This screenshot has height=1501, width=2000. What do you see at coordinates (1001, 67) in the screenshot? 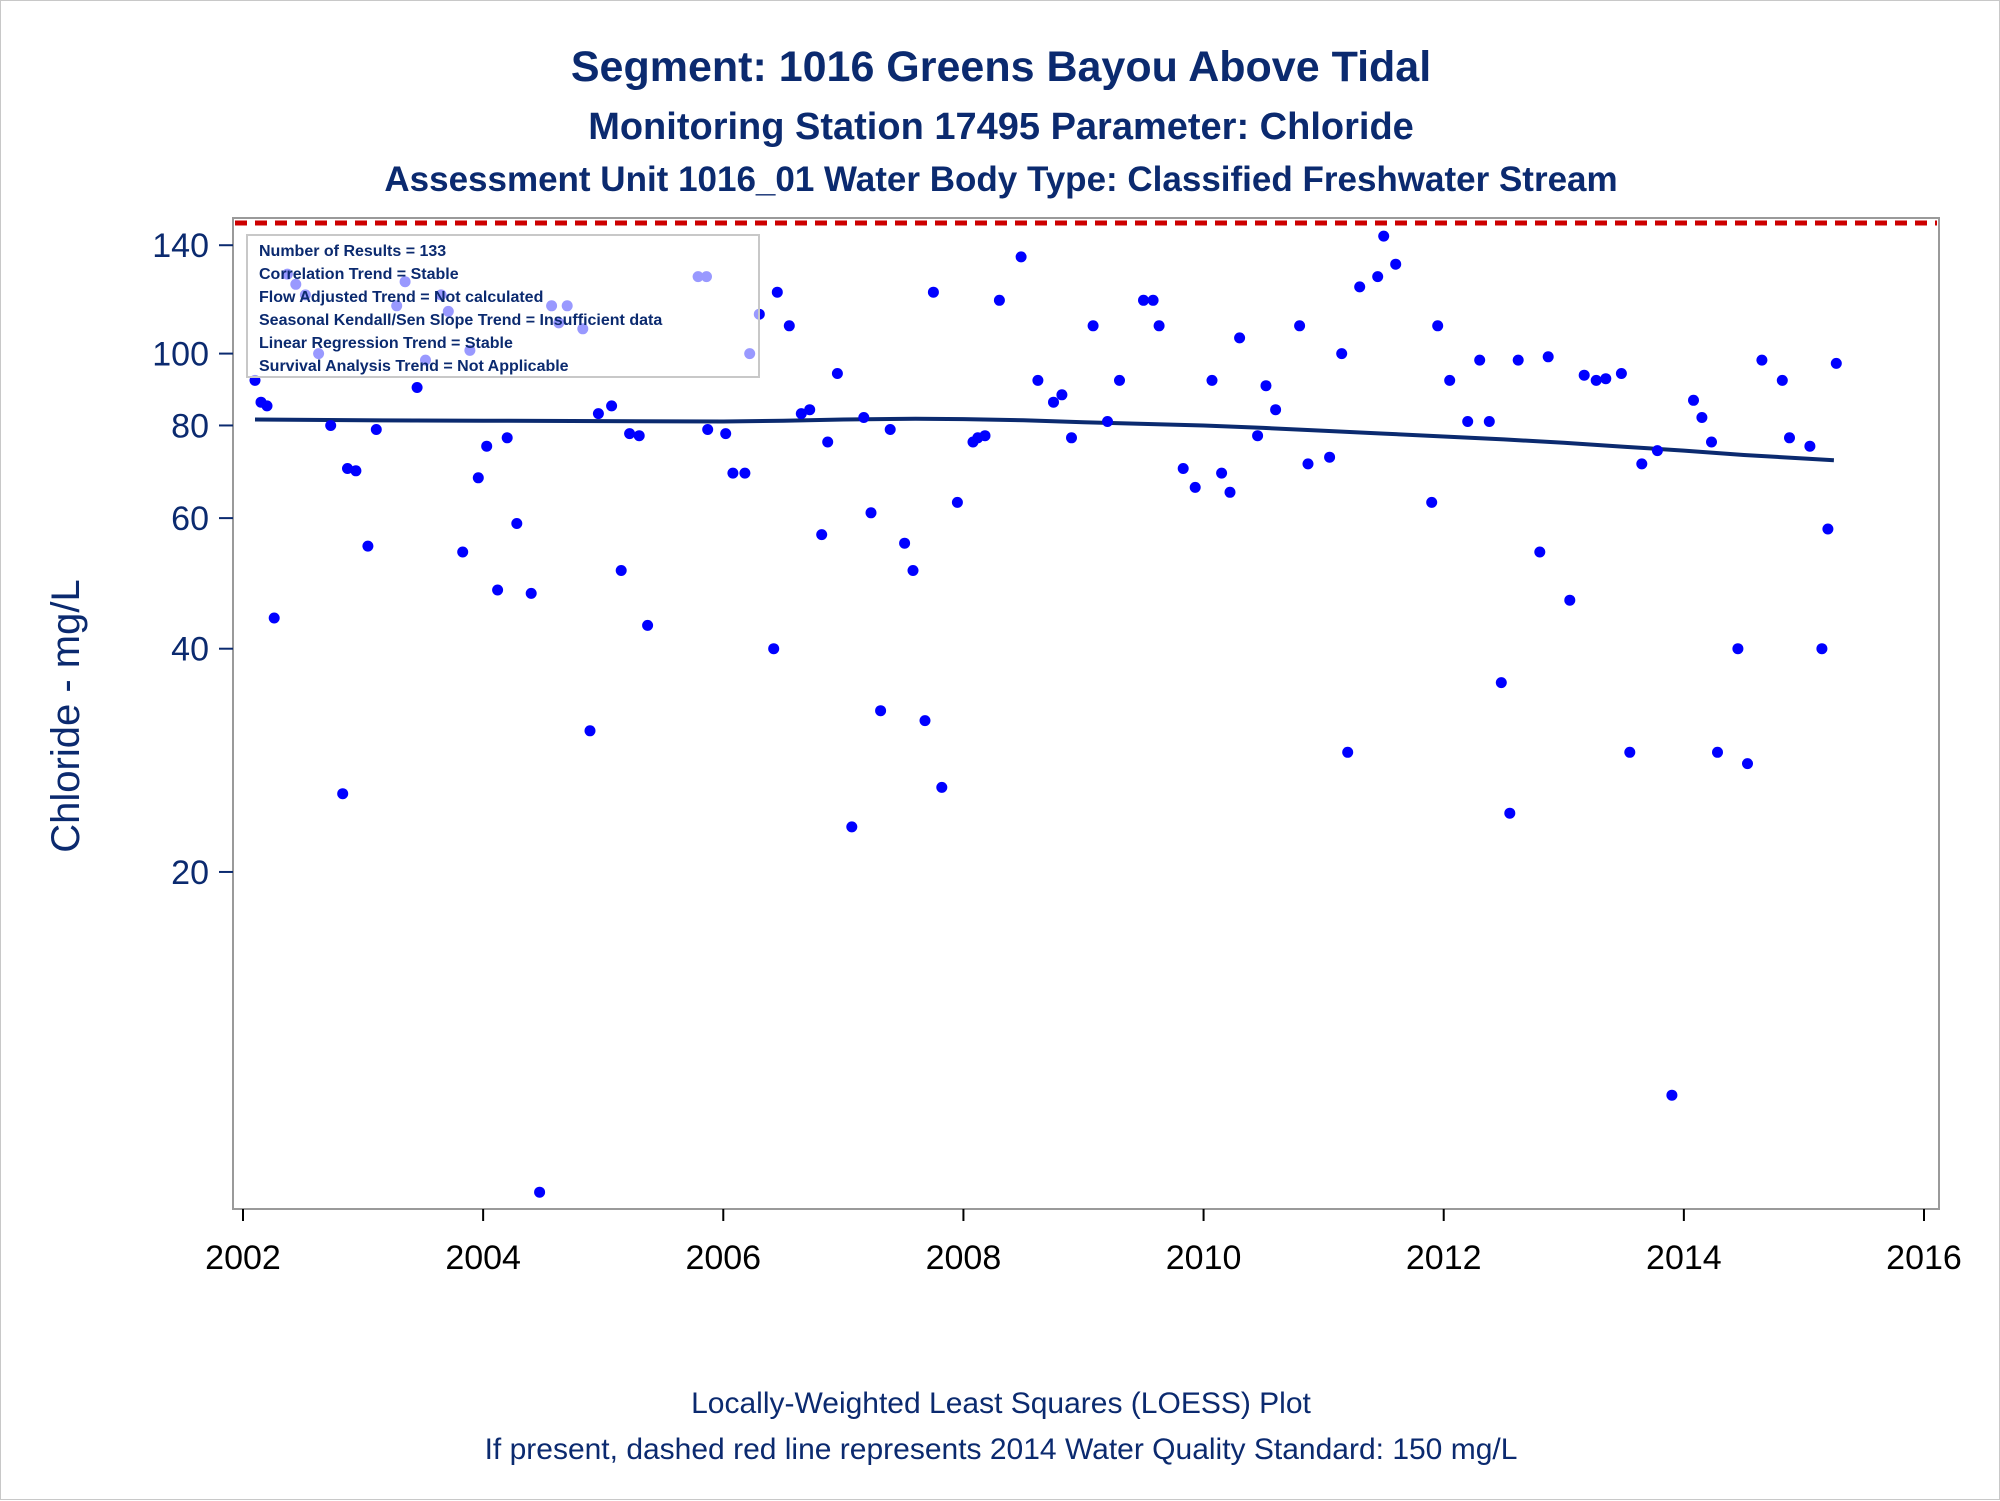
I see `chart-title: Segment: 1016 Greens Bayou Above Tidal` at bounding box center [1001, 67].